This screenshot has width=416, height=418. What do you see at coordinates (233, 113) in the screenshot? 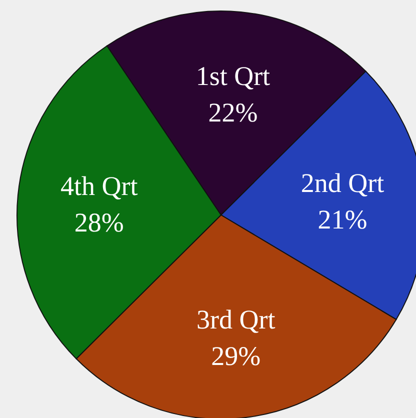
I see `data-label: 22%` at bounding box center [233, 113].